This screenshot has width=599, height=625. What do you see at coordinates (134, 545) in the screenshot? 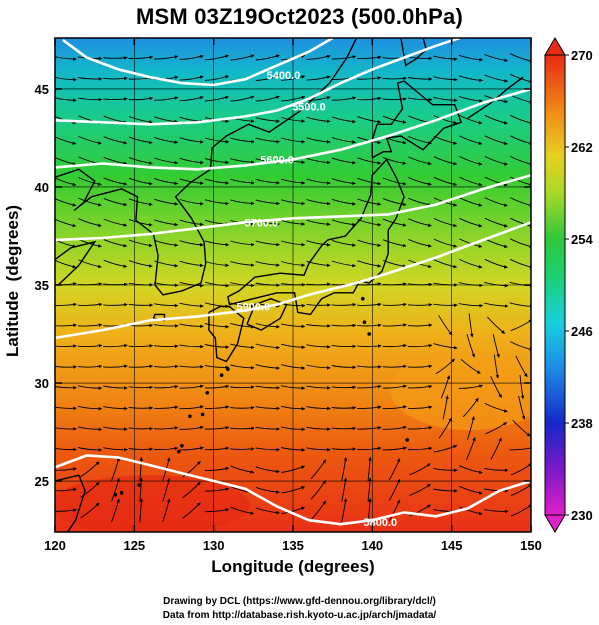
I see `x-tick-label: 125` at bounding box center [134, 545].